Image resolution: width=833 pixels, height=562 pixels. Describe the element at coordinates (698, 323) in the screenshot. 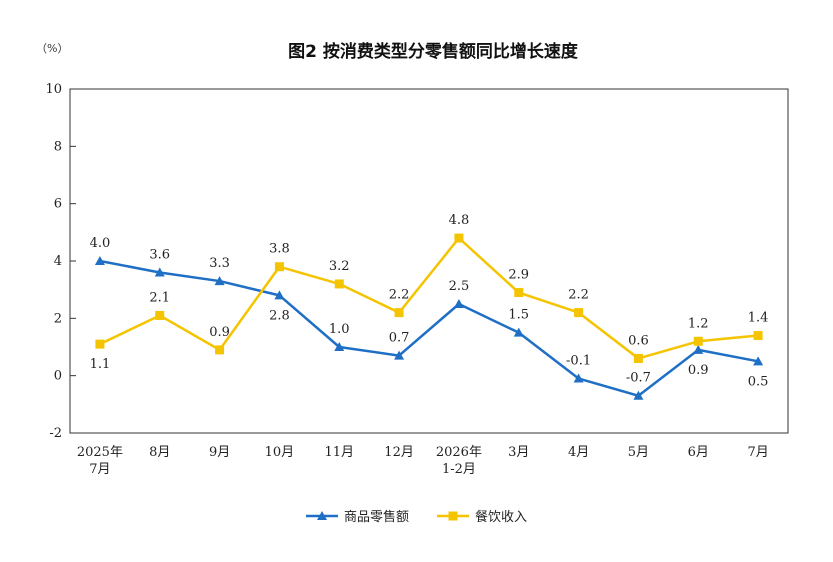

I see `data-label: 1.2` at that location.